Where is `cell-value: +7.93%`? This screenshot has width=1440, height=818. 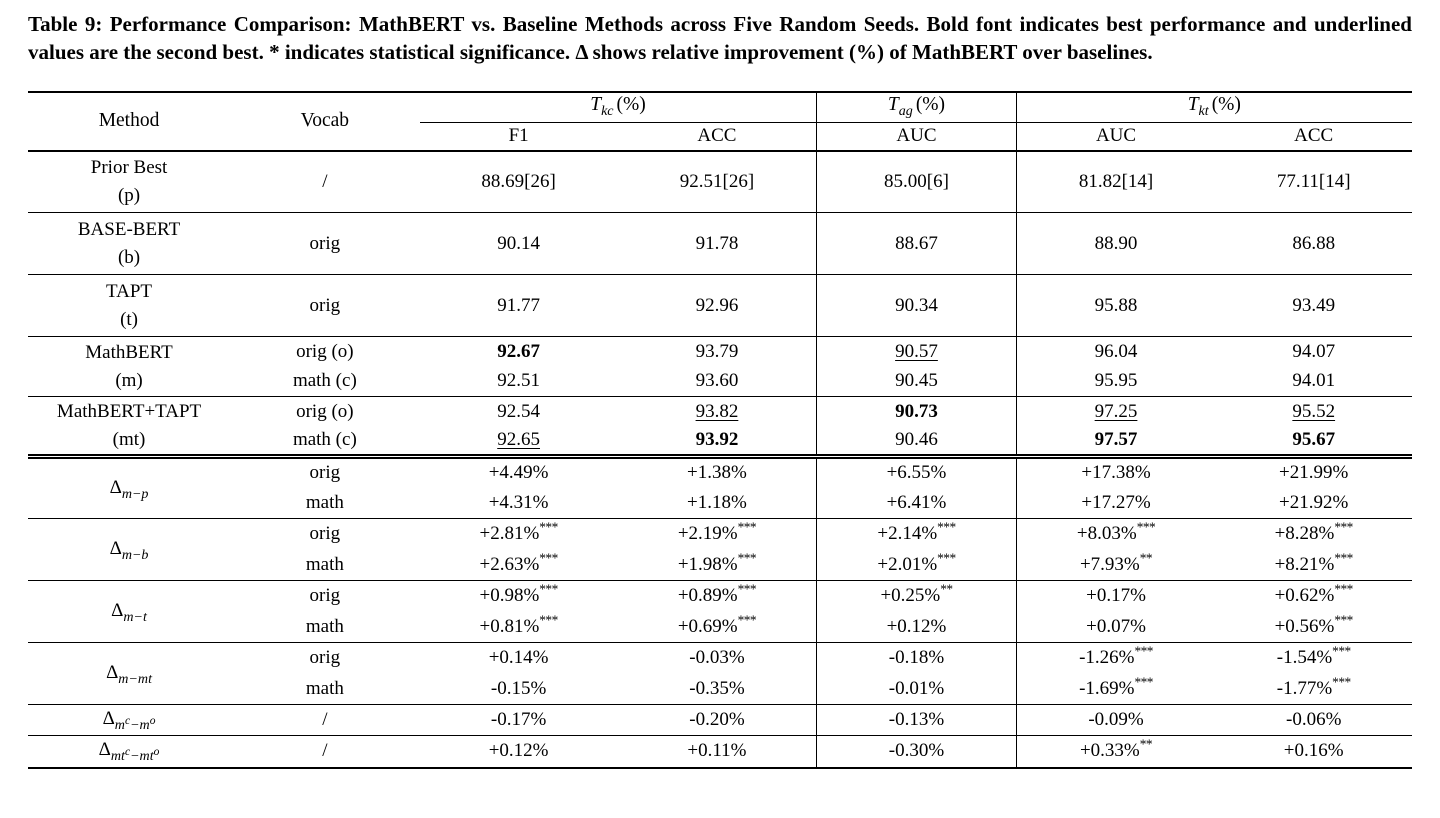 cell-value: +7.93% is located at coordinates (1109, 564).